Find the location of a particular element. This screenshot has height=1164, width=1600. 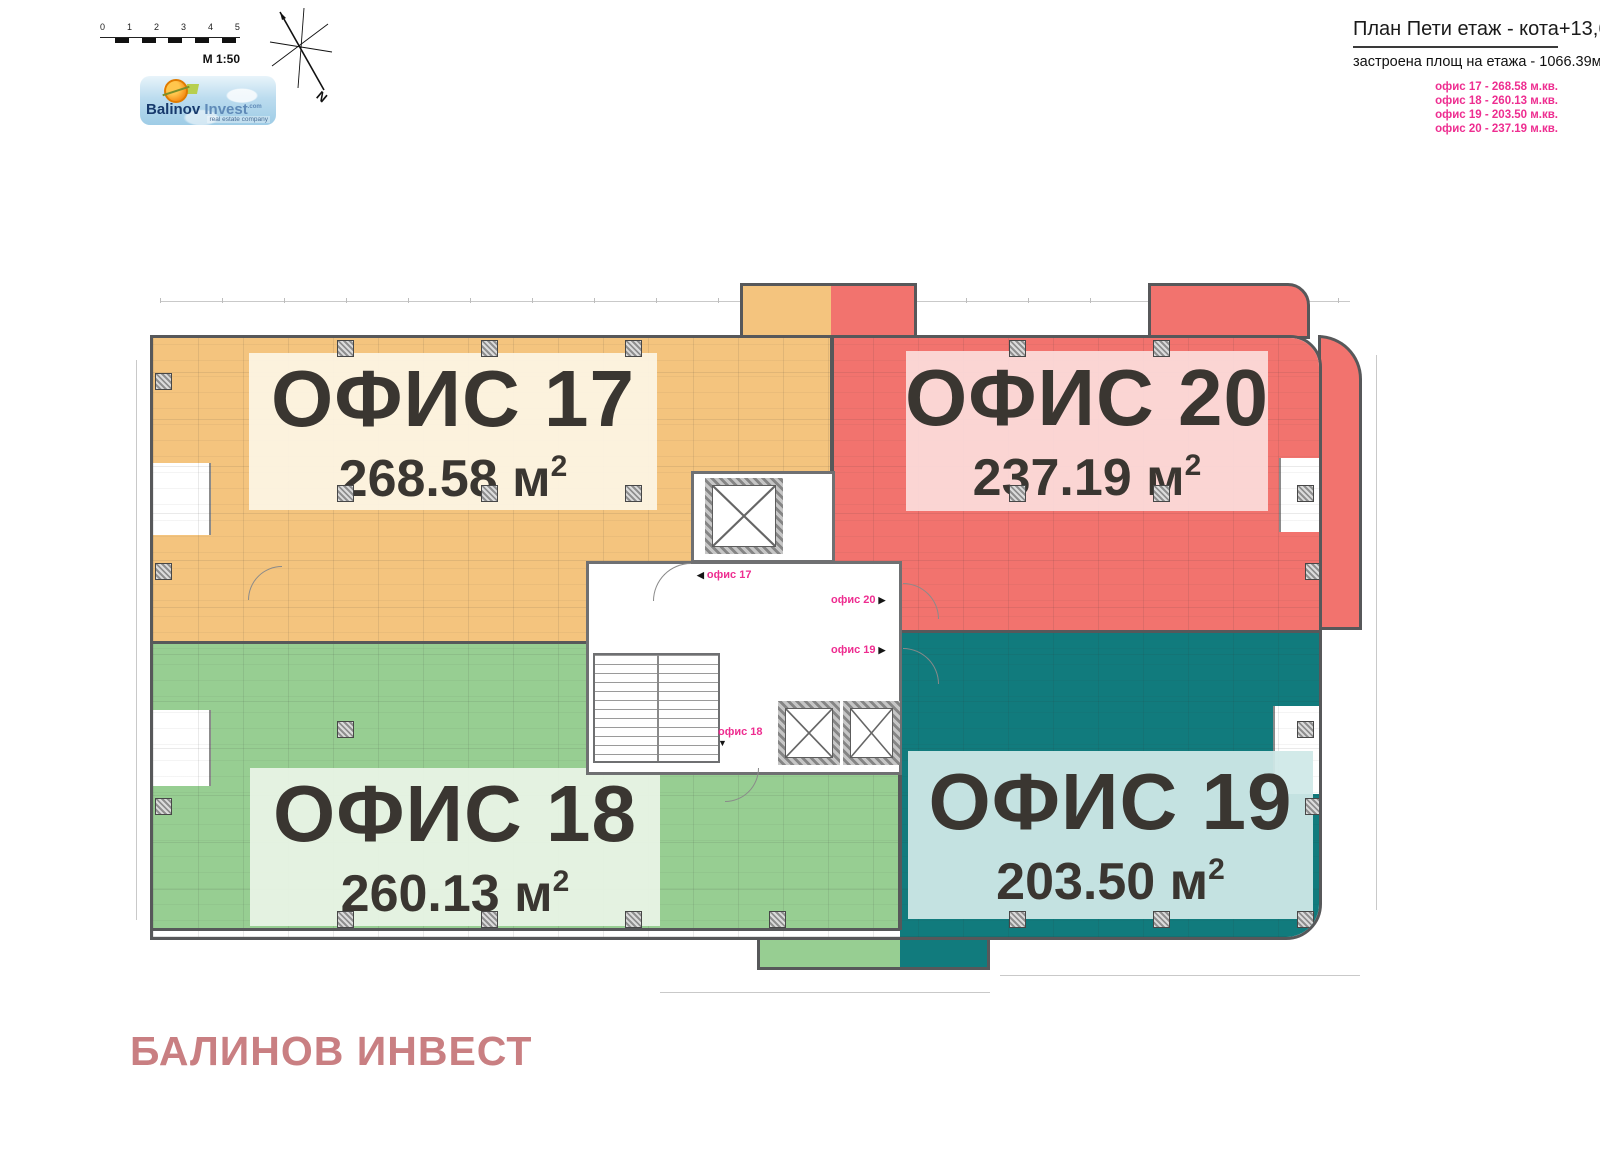

wall-office17-office18 is located at coordinates (371, 642).